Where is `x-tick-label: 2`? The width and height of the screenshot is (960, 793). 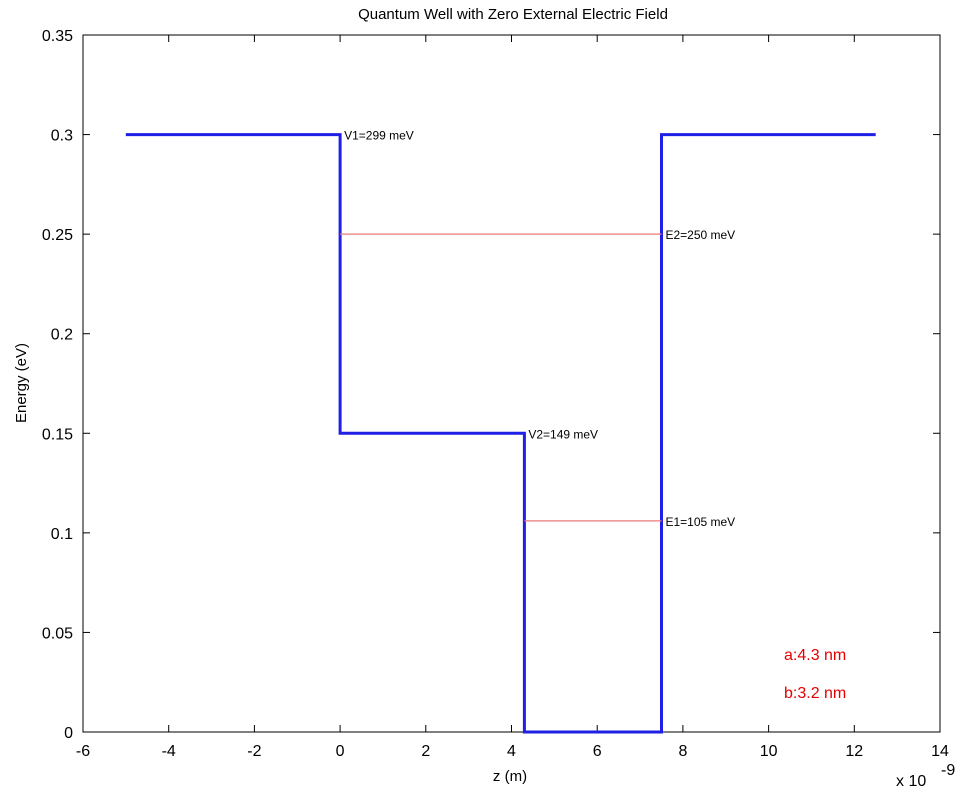
x-tick-label: 2 is located at coordinates (425, 751).